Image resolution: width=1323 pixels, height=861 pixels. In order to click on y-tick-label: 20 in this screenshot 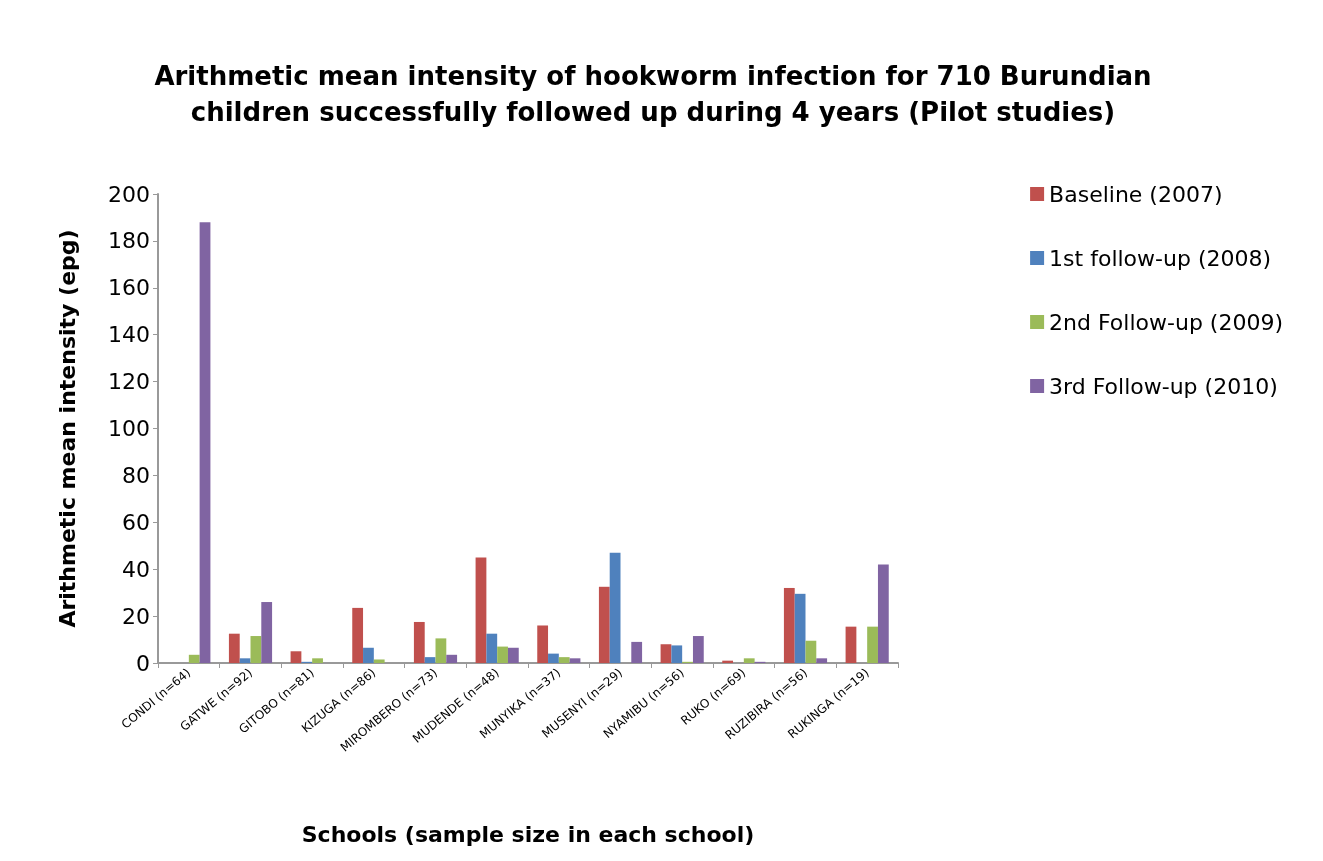, I will do `click(136, 616)`.